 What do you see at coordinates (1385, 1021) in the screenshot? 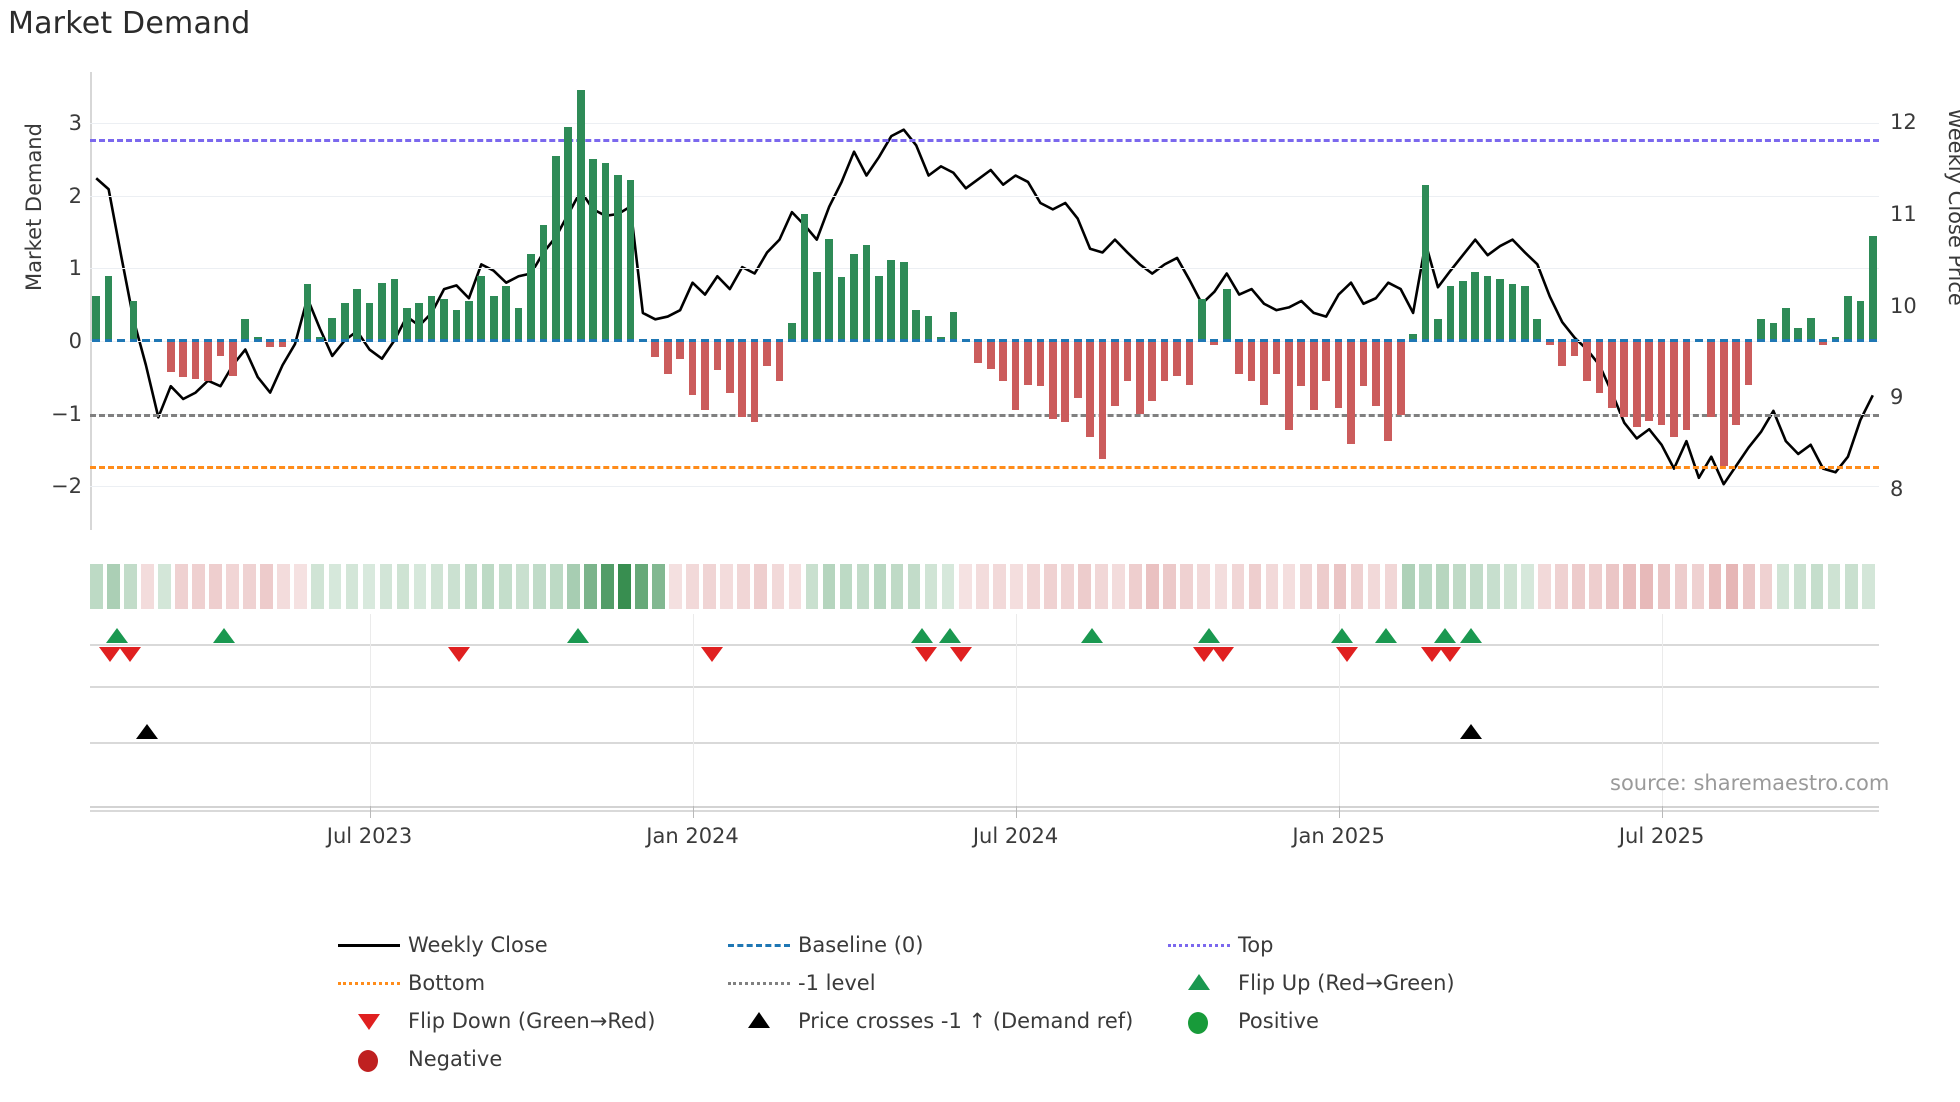
I see `legend-item-positive: Positive` at bounding box center [1385, 1021].